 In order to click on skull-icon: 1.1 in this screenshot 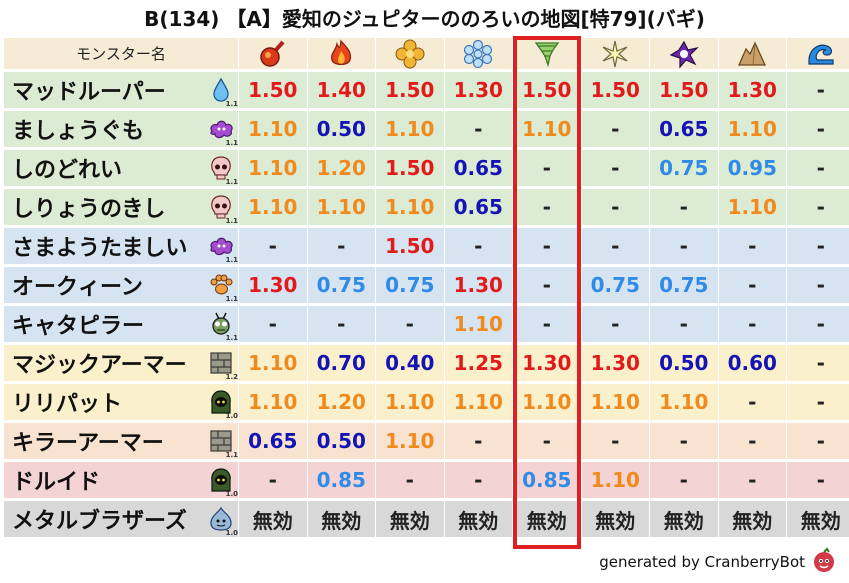, I will do `click(223, 208)`.